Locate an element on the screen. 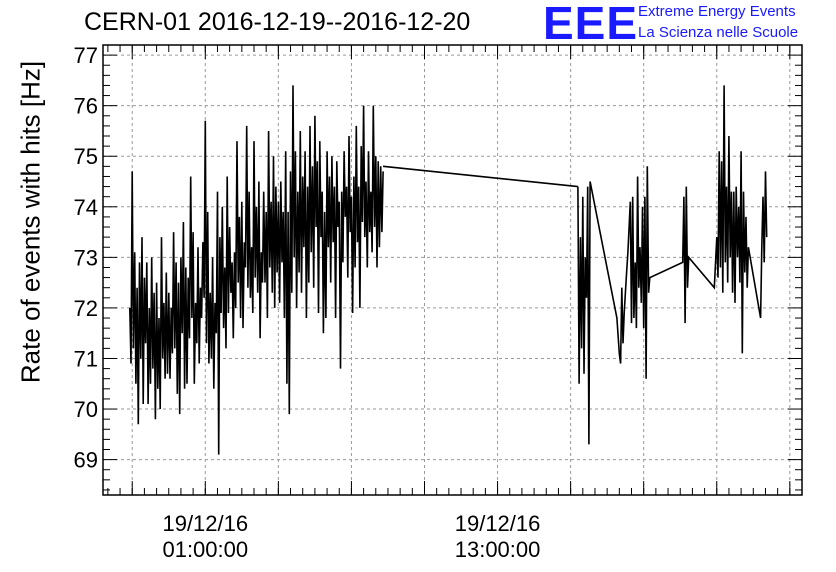  x-tick-label-time: 01:00:00 is located at coordinates (205, 549).